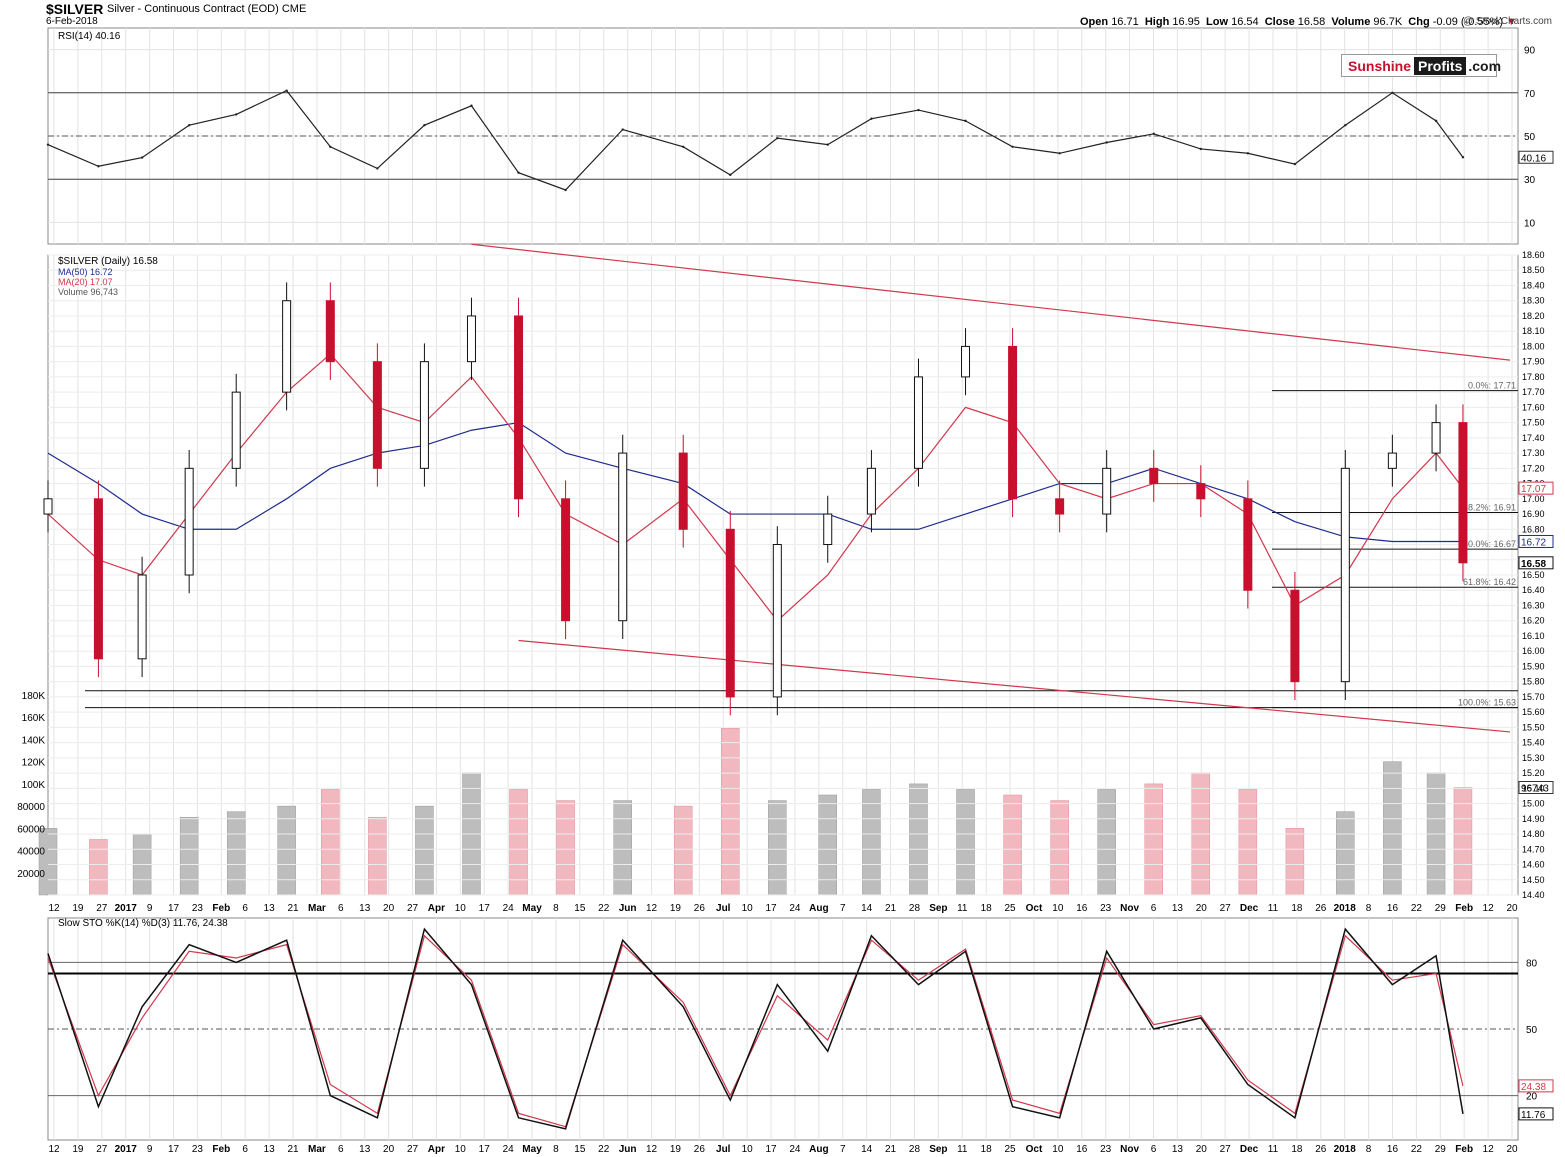 The height and width of the screenshot is (1157, 1565). I want to click on x-axis-tick-label-bottom: Aug, so click(818, 1149).